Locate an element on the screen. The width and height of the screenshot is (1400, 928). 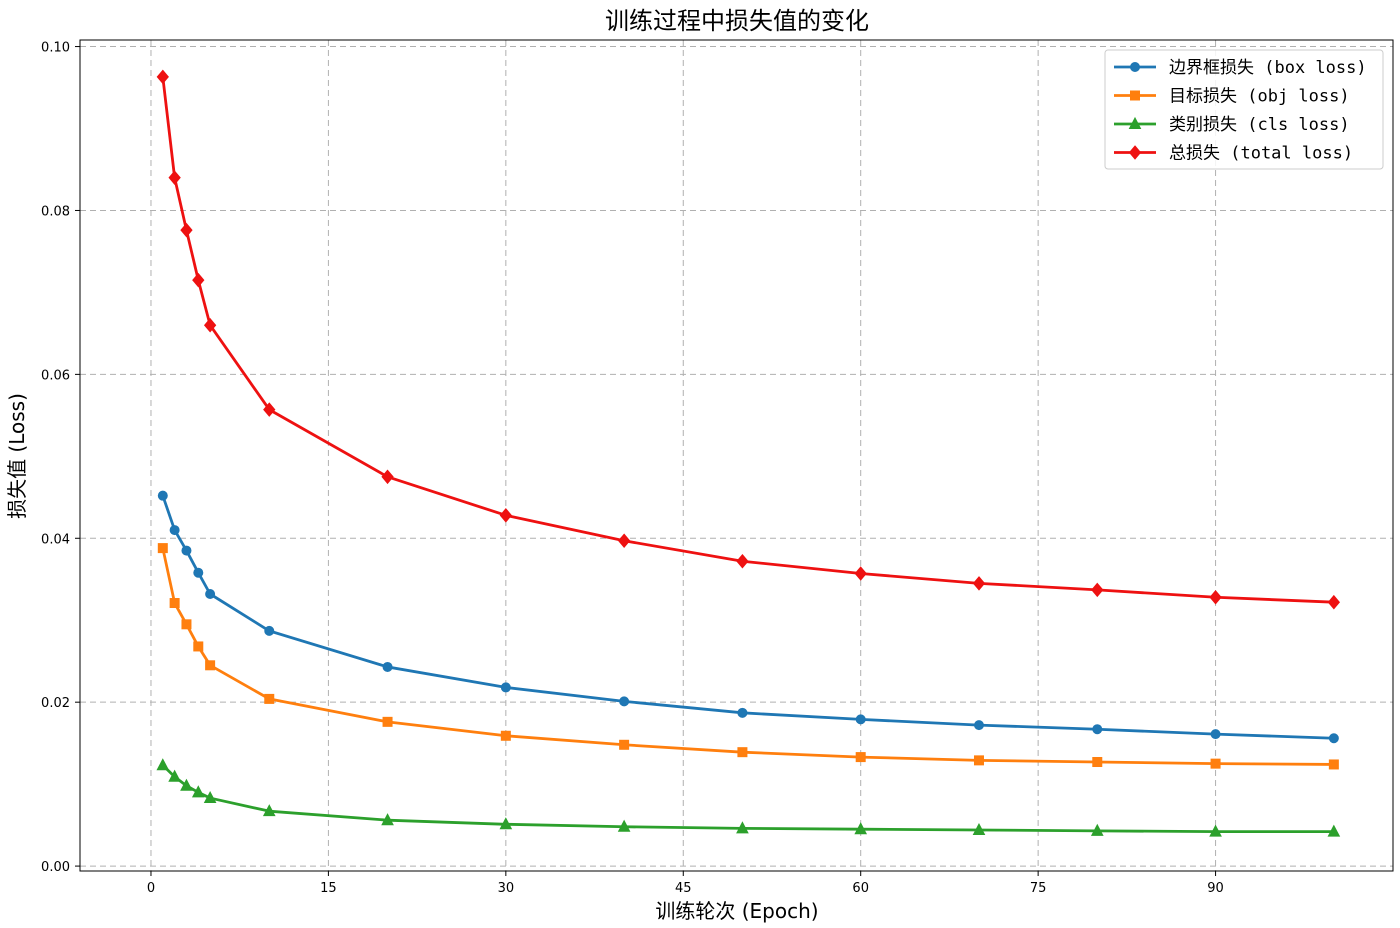
x-axis-label: 训练轮次 (Epoch) is located at coordinates (736, 911).